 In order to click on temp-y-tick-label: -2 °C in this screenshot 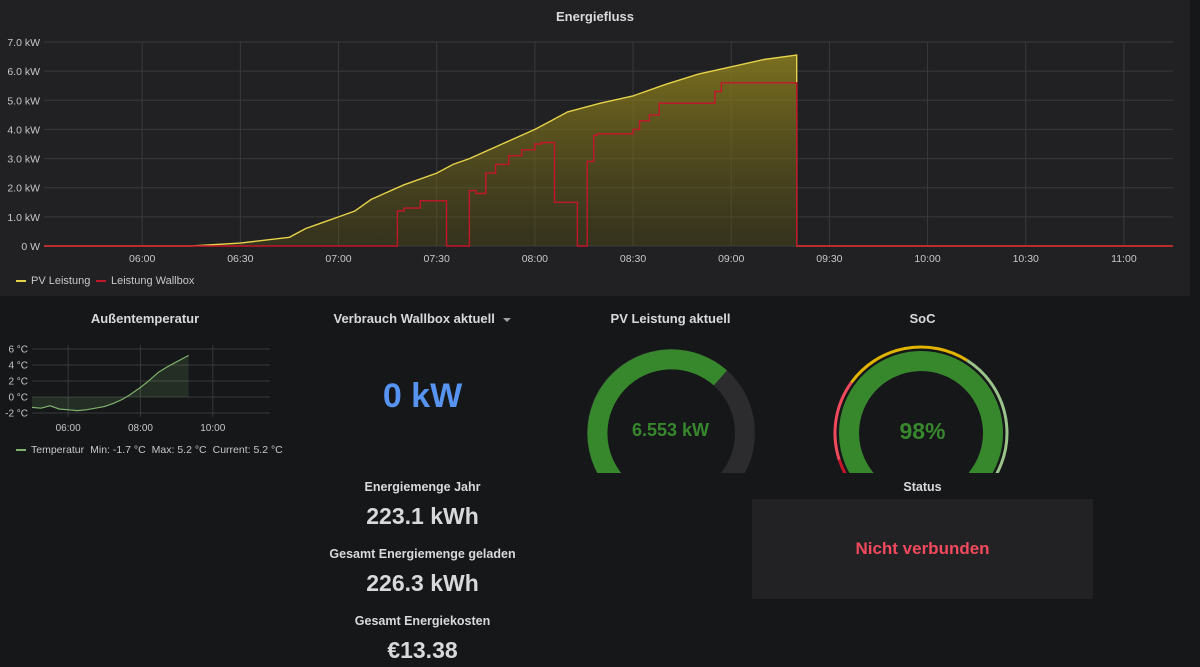, I will do `click(16, 414)`.